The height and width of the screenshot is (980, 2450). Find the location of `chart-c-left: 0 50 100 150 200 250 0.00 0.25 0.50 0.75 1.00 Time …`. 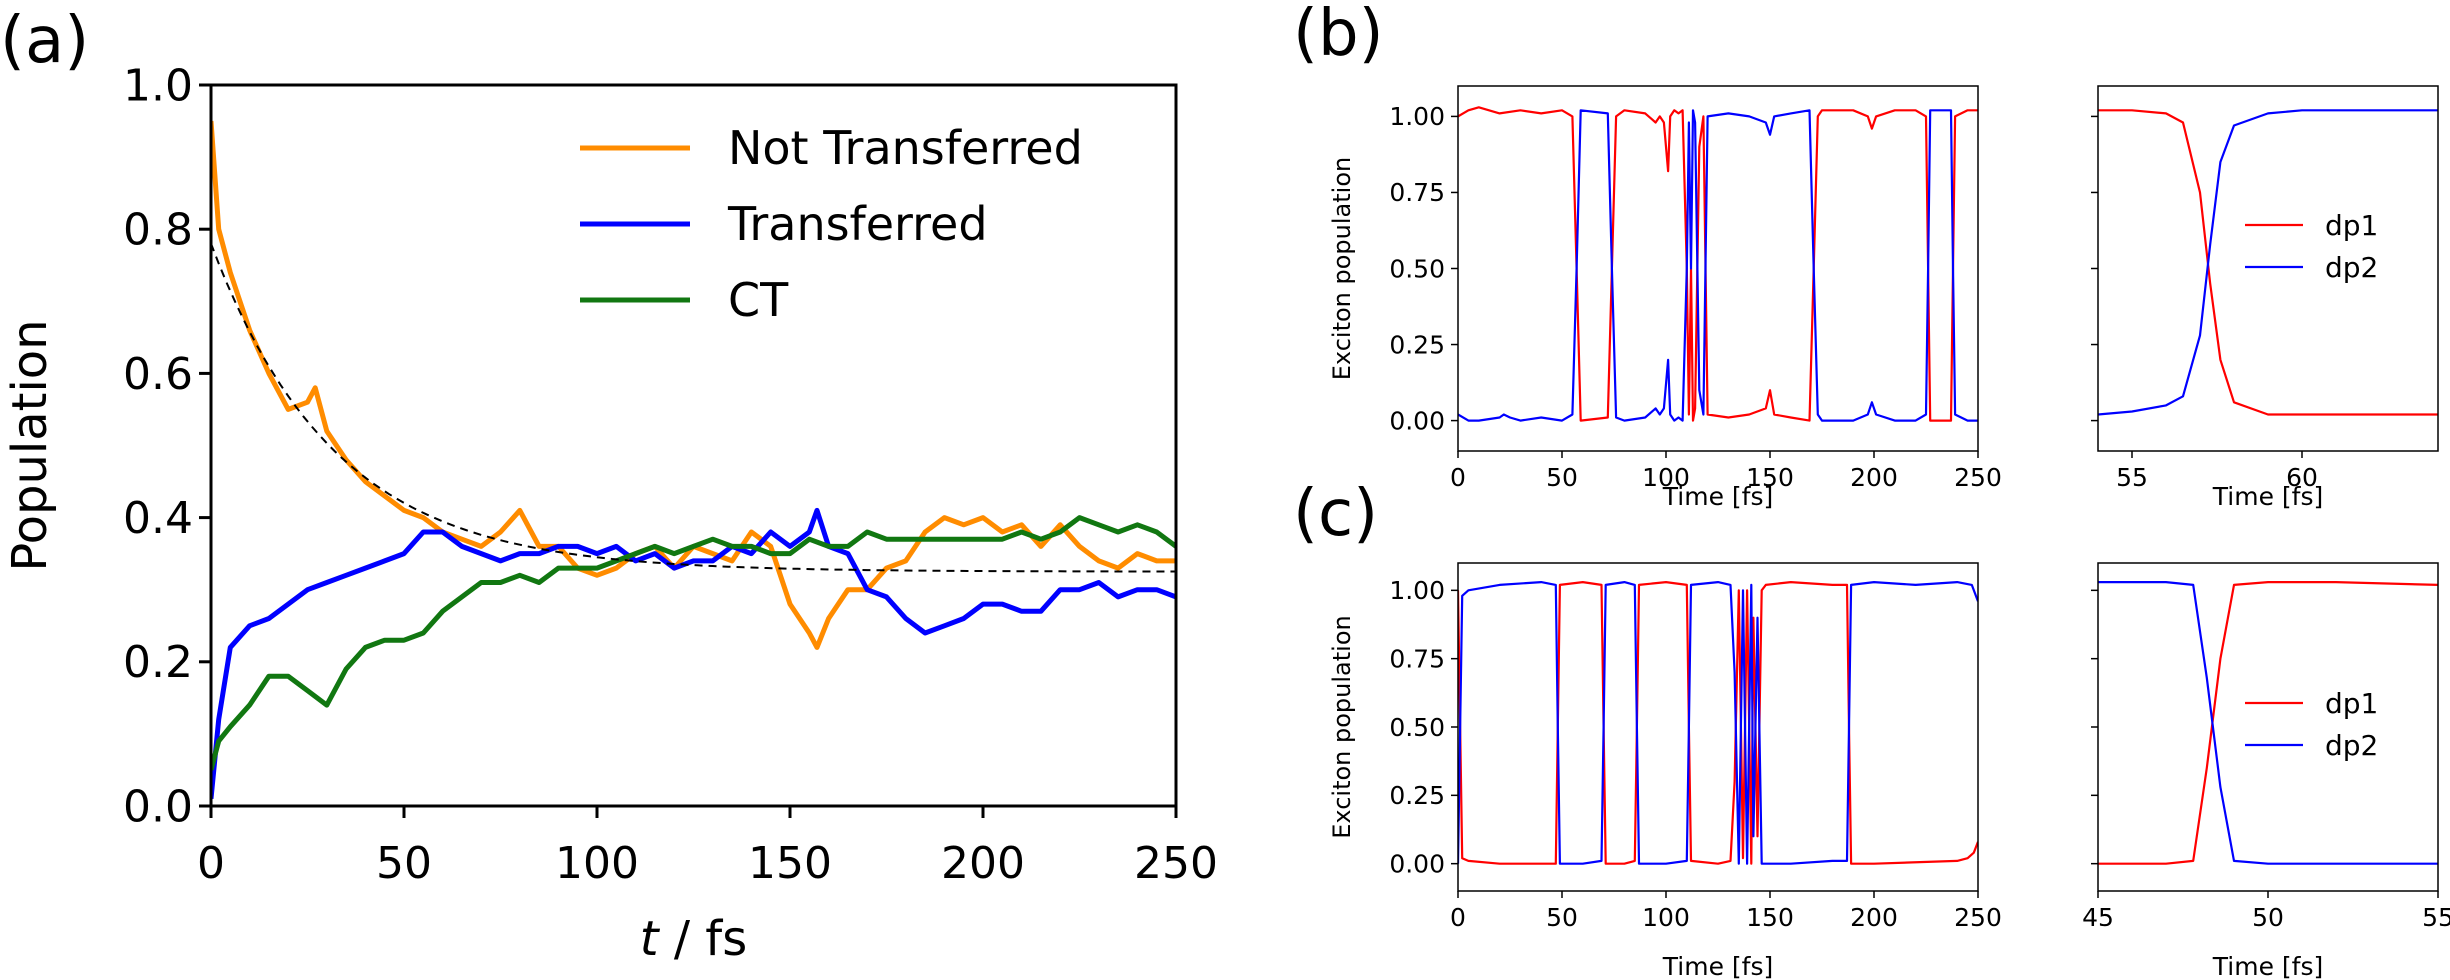

chart-c-left: 0 50 100 150 200 250 0.00 0.25 0.50 0.75 1.00 Time … is located at coordinates (1665, 771).